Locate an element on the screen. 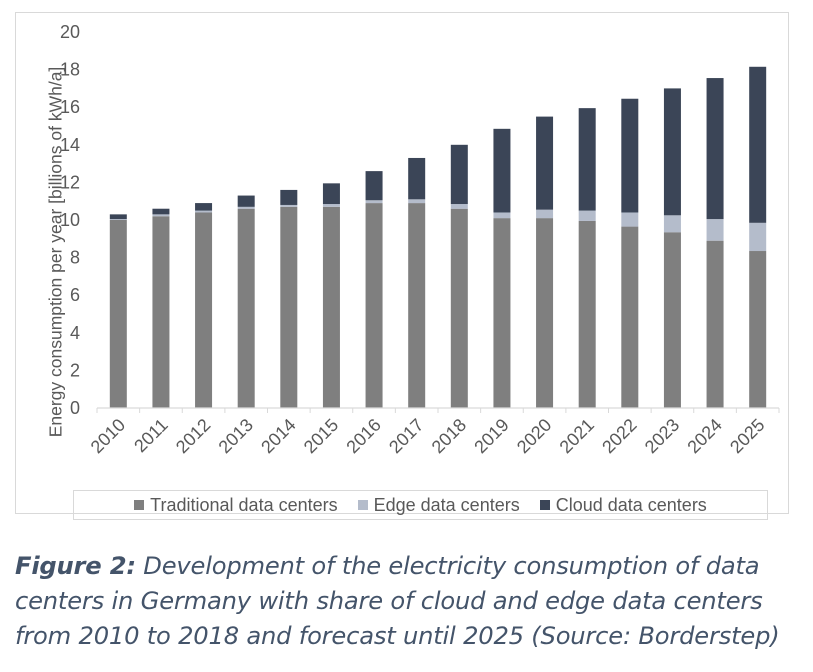 The width and height of the screenshot is (813, 672). x-tick-label: 2014 is located at coordinates (278, 436).